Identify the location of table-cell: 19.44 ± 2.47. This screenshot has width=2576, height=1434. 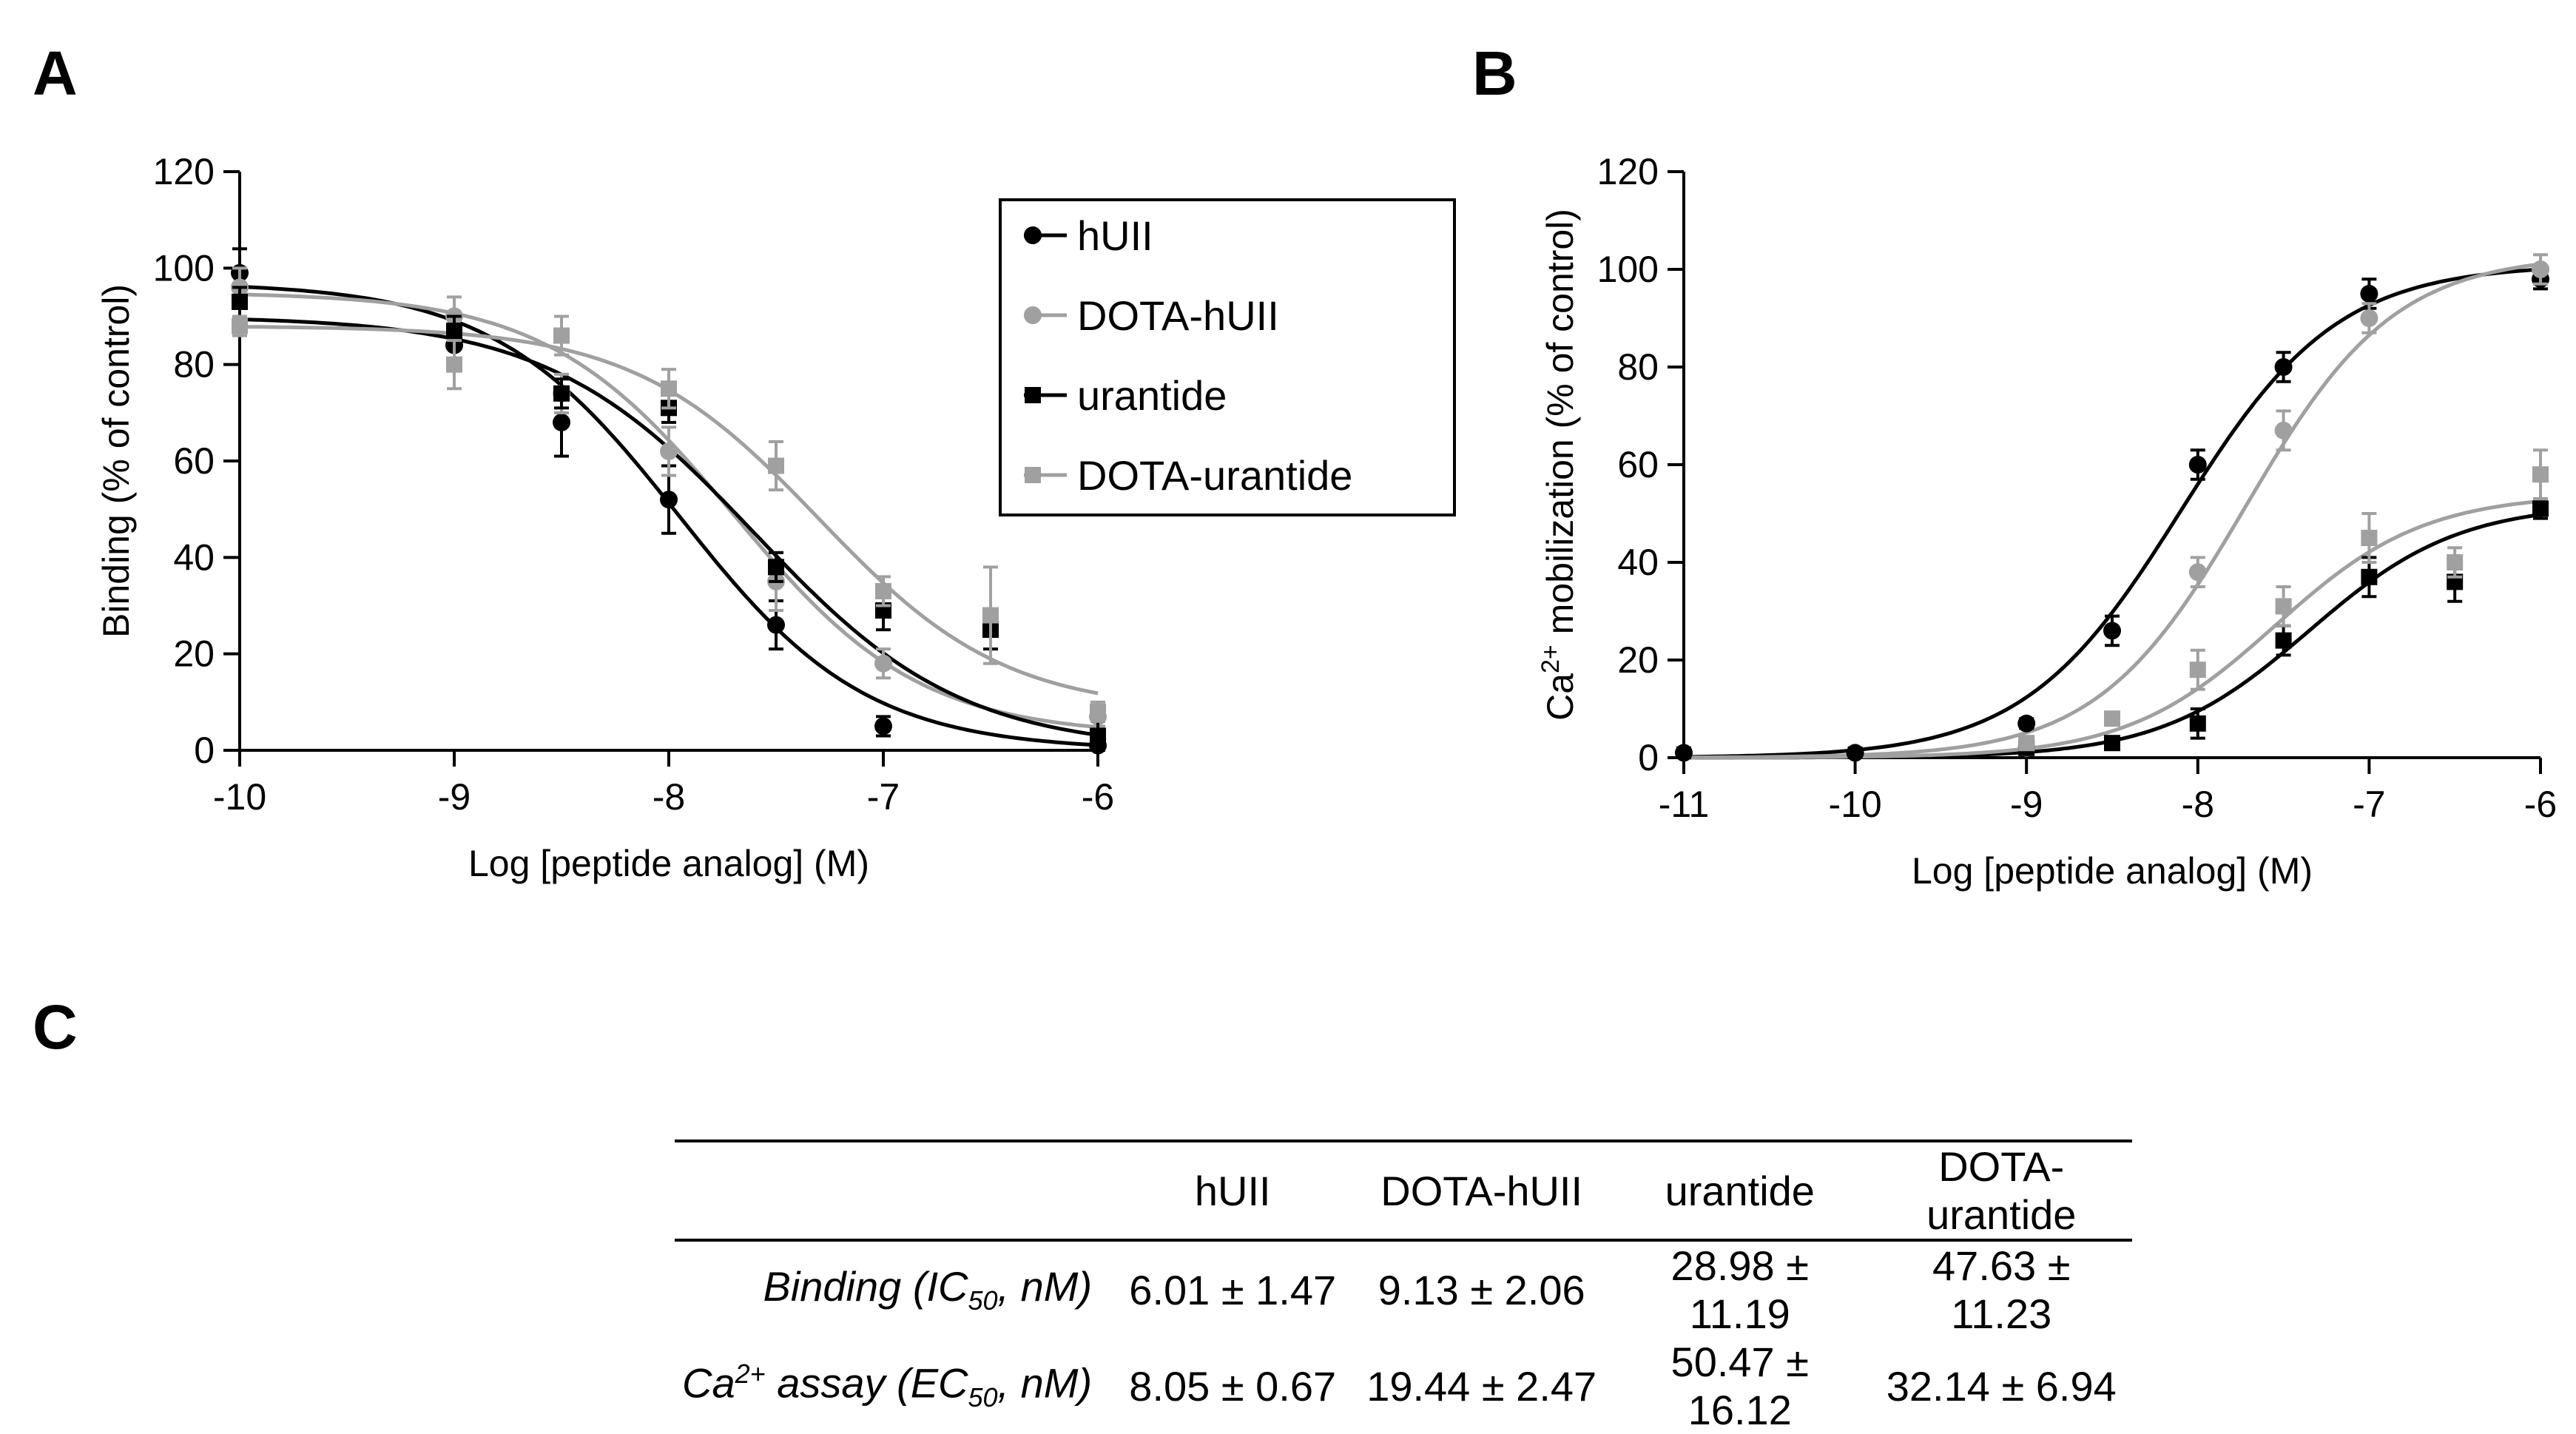
(1481, 1386).